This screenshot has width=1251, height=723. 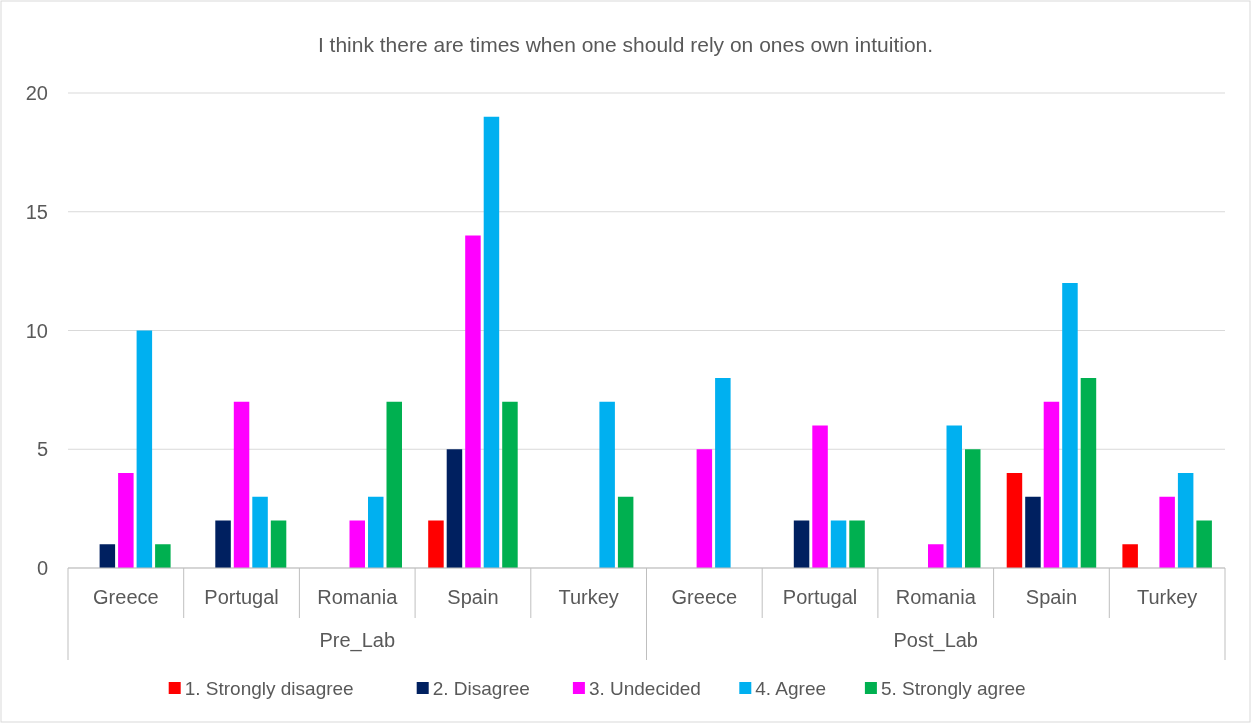 What do you see at coordinates (481, 688) in the screenshot?
I see `legend-label: 2. Disagree` at bounding box center [481, 688].